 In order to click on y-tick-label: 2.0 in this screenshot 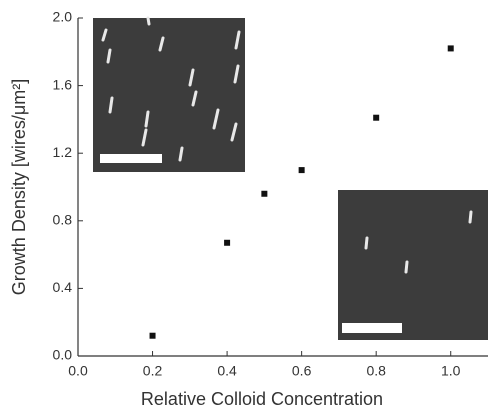, I will do `click(63, 17)`.